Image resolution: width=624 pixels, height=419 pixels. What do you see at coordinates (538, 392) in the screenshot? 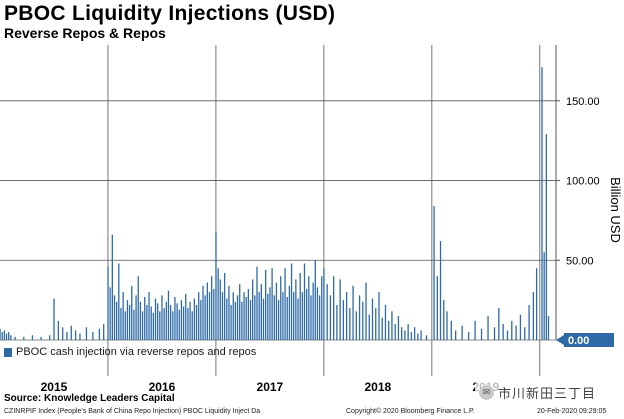
I see `watermark: ✉ 市川新田三丁目` at bounding box center [538, 392].